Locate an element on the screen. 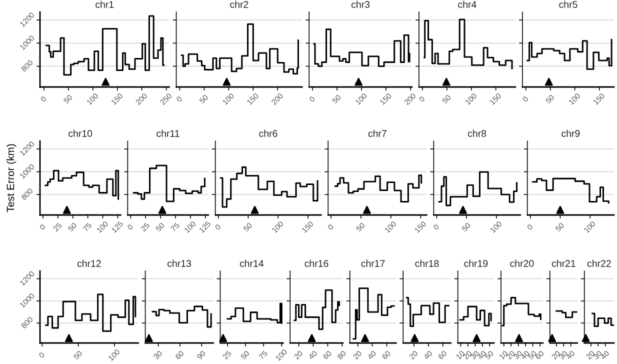 This screenshot has height=364, width=617. chart-title: chr9 is located at coordinates (571, 133).